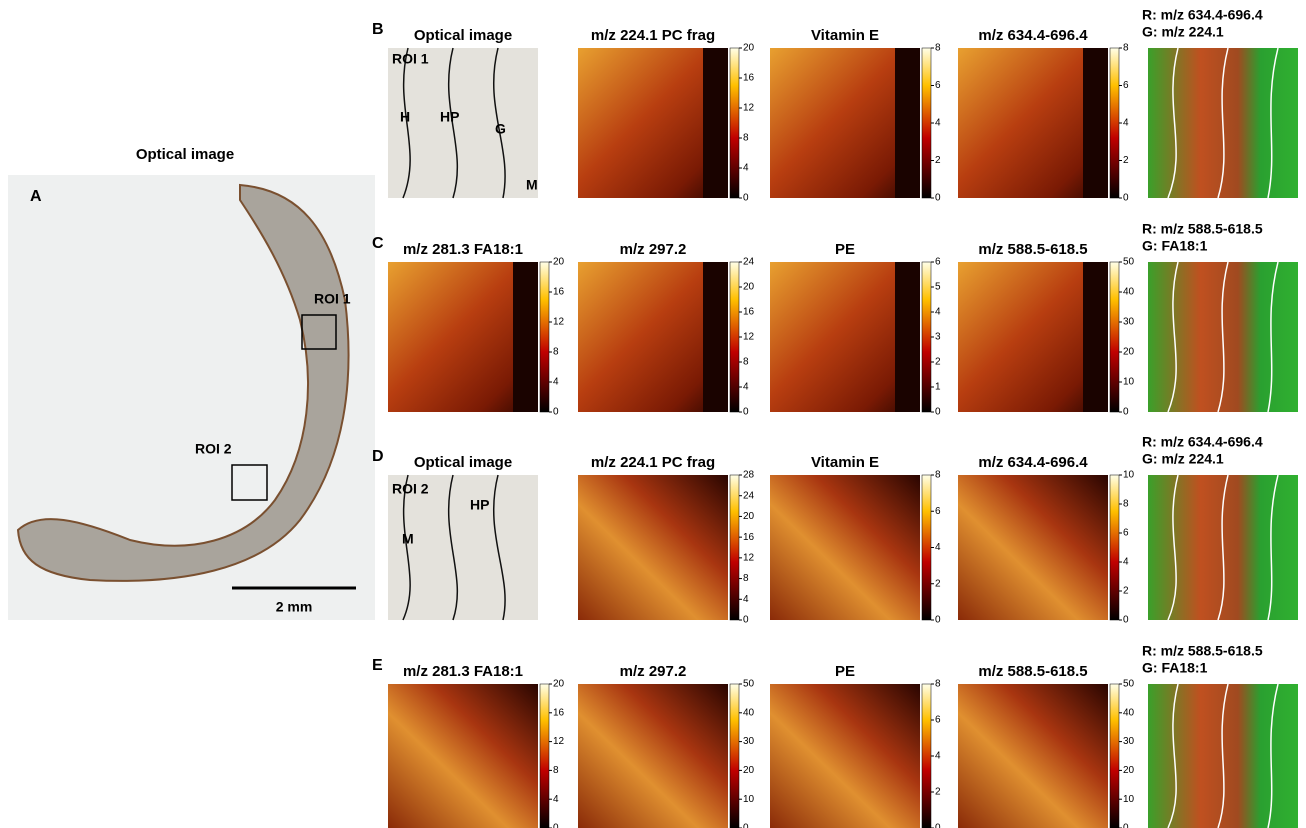  I want to click on colorbar-tick-label: 40, so click(749, 712).